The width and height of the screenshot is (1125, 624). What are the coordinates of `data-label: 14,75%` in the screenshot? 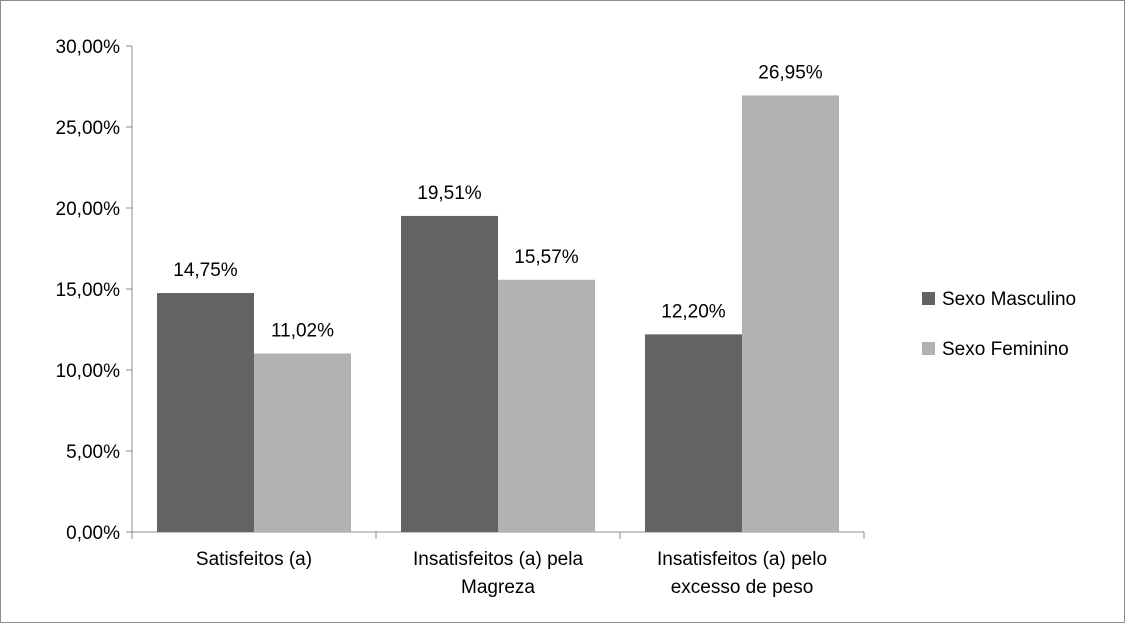 It's located at (205, 270).